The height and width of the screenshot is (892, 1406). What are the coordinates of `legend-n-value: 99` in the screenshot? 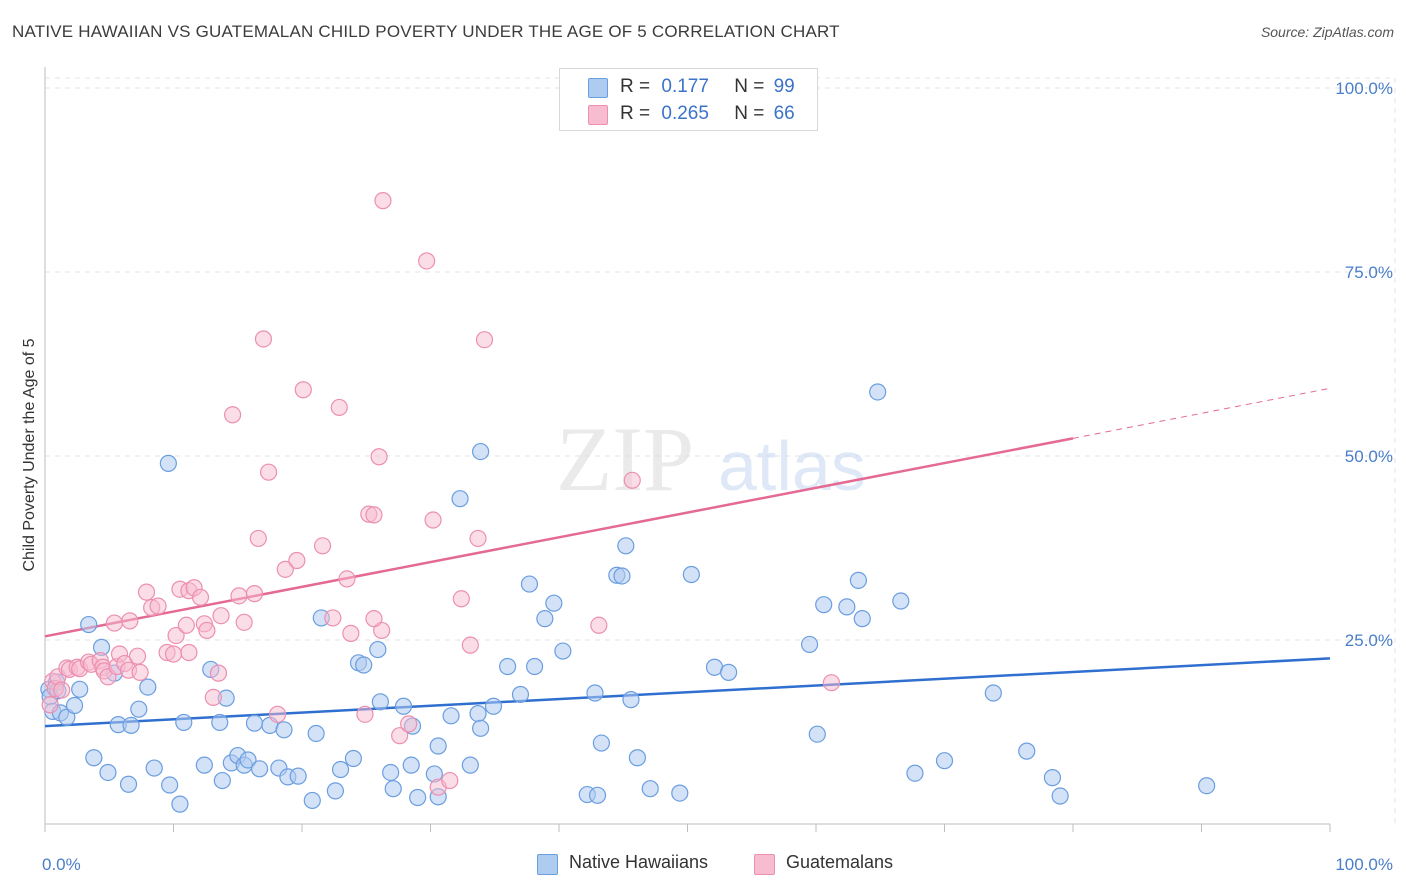 It's located at (784, 86).